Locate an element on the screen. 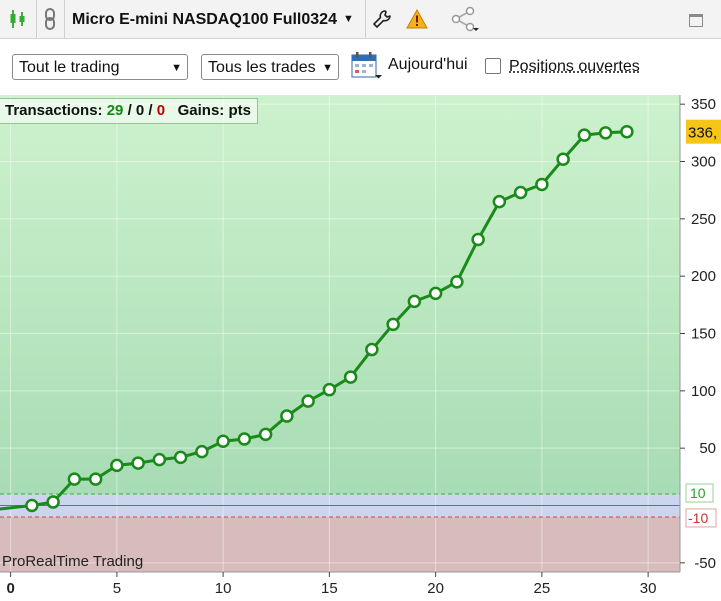  date-range-label: Aujourd'hui is located at coordinates (428, 64).